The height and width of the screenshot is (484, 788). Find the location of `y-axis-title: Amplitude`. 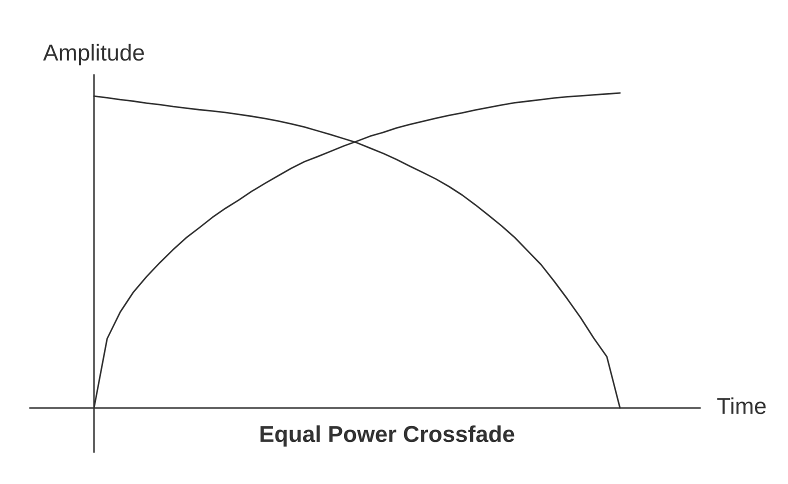

y-axis-title: Amplitude is located at coordinates (93, 55).